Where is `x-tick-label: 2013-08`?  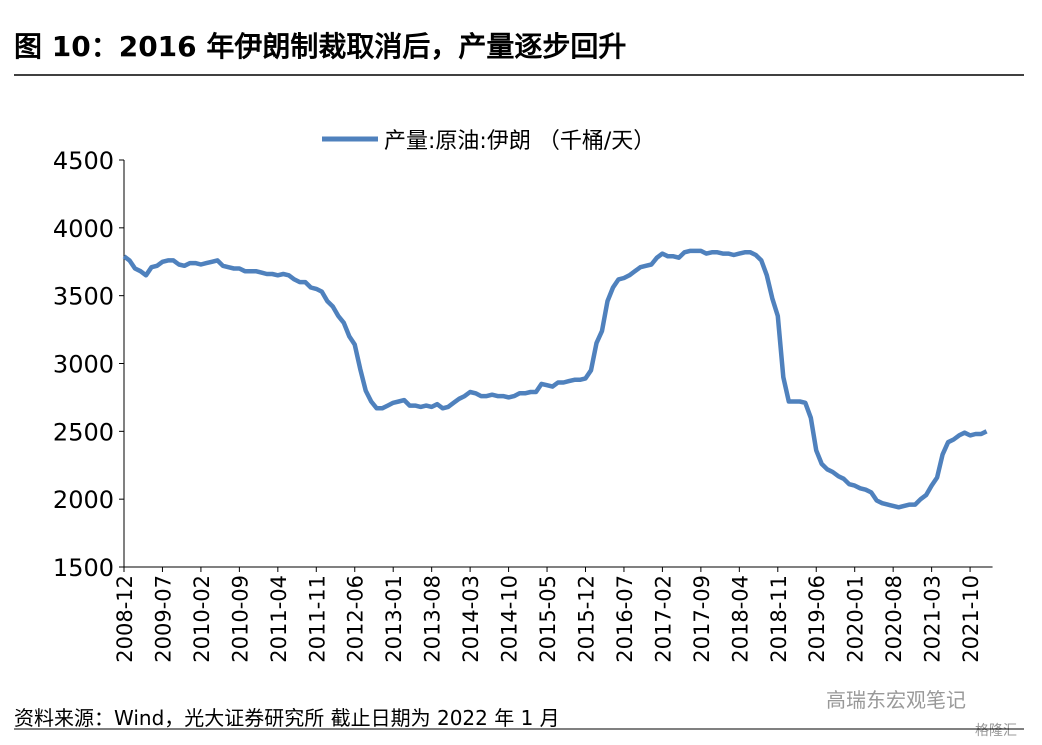
x-tick-label: 2013-08 is located at coordinates (433, 619).